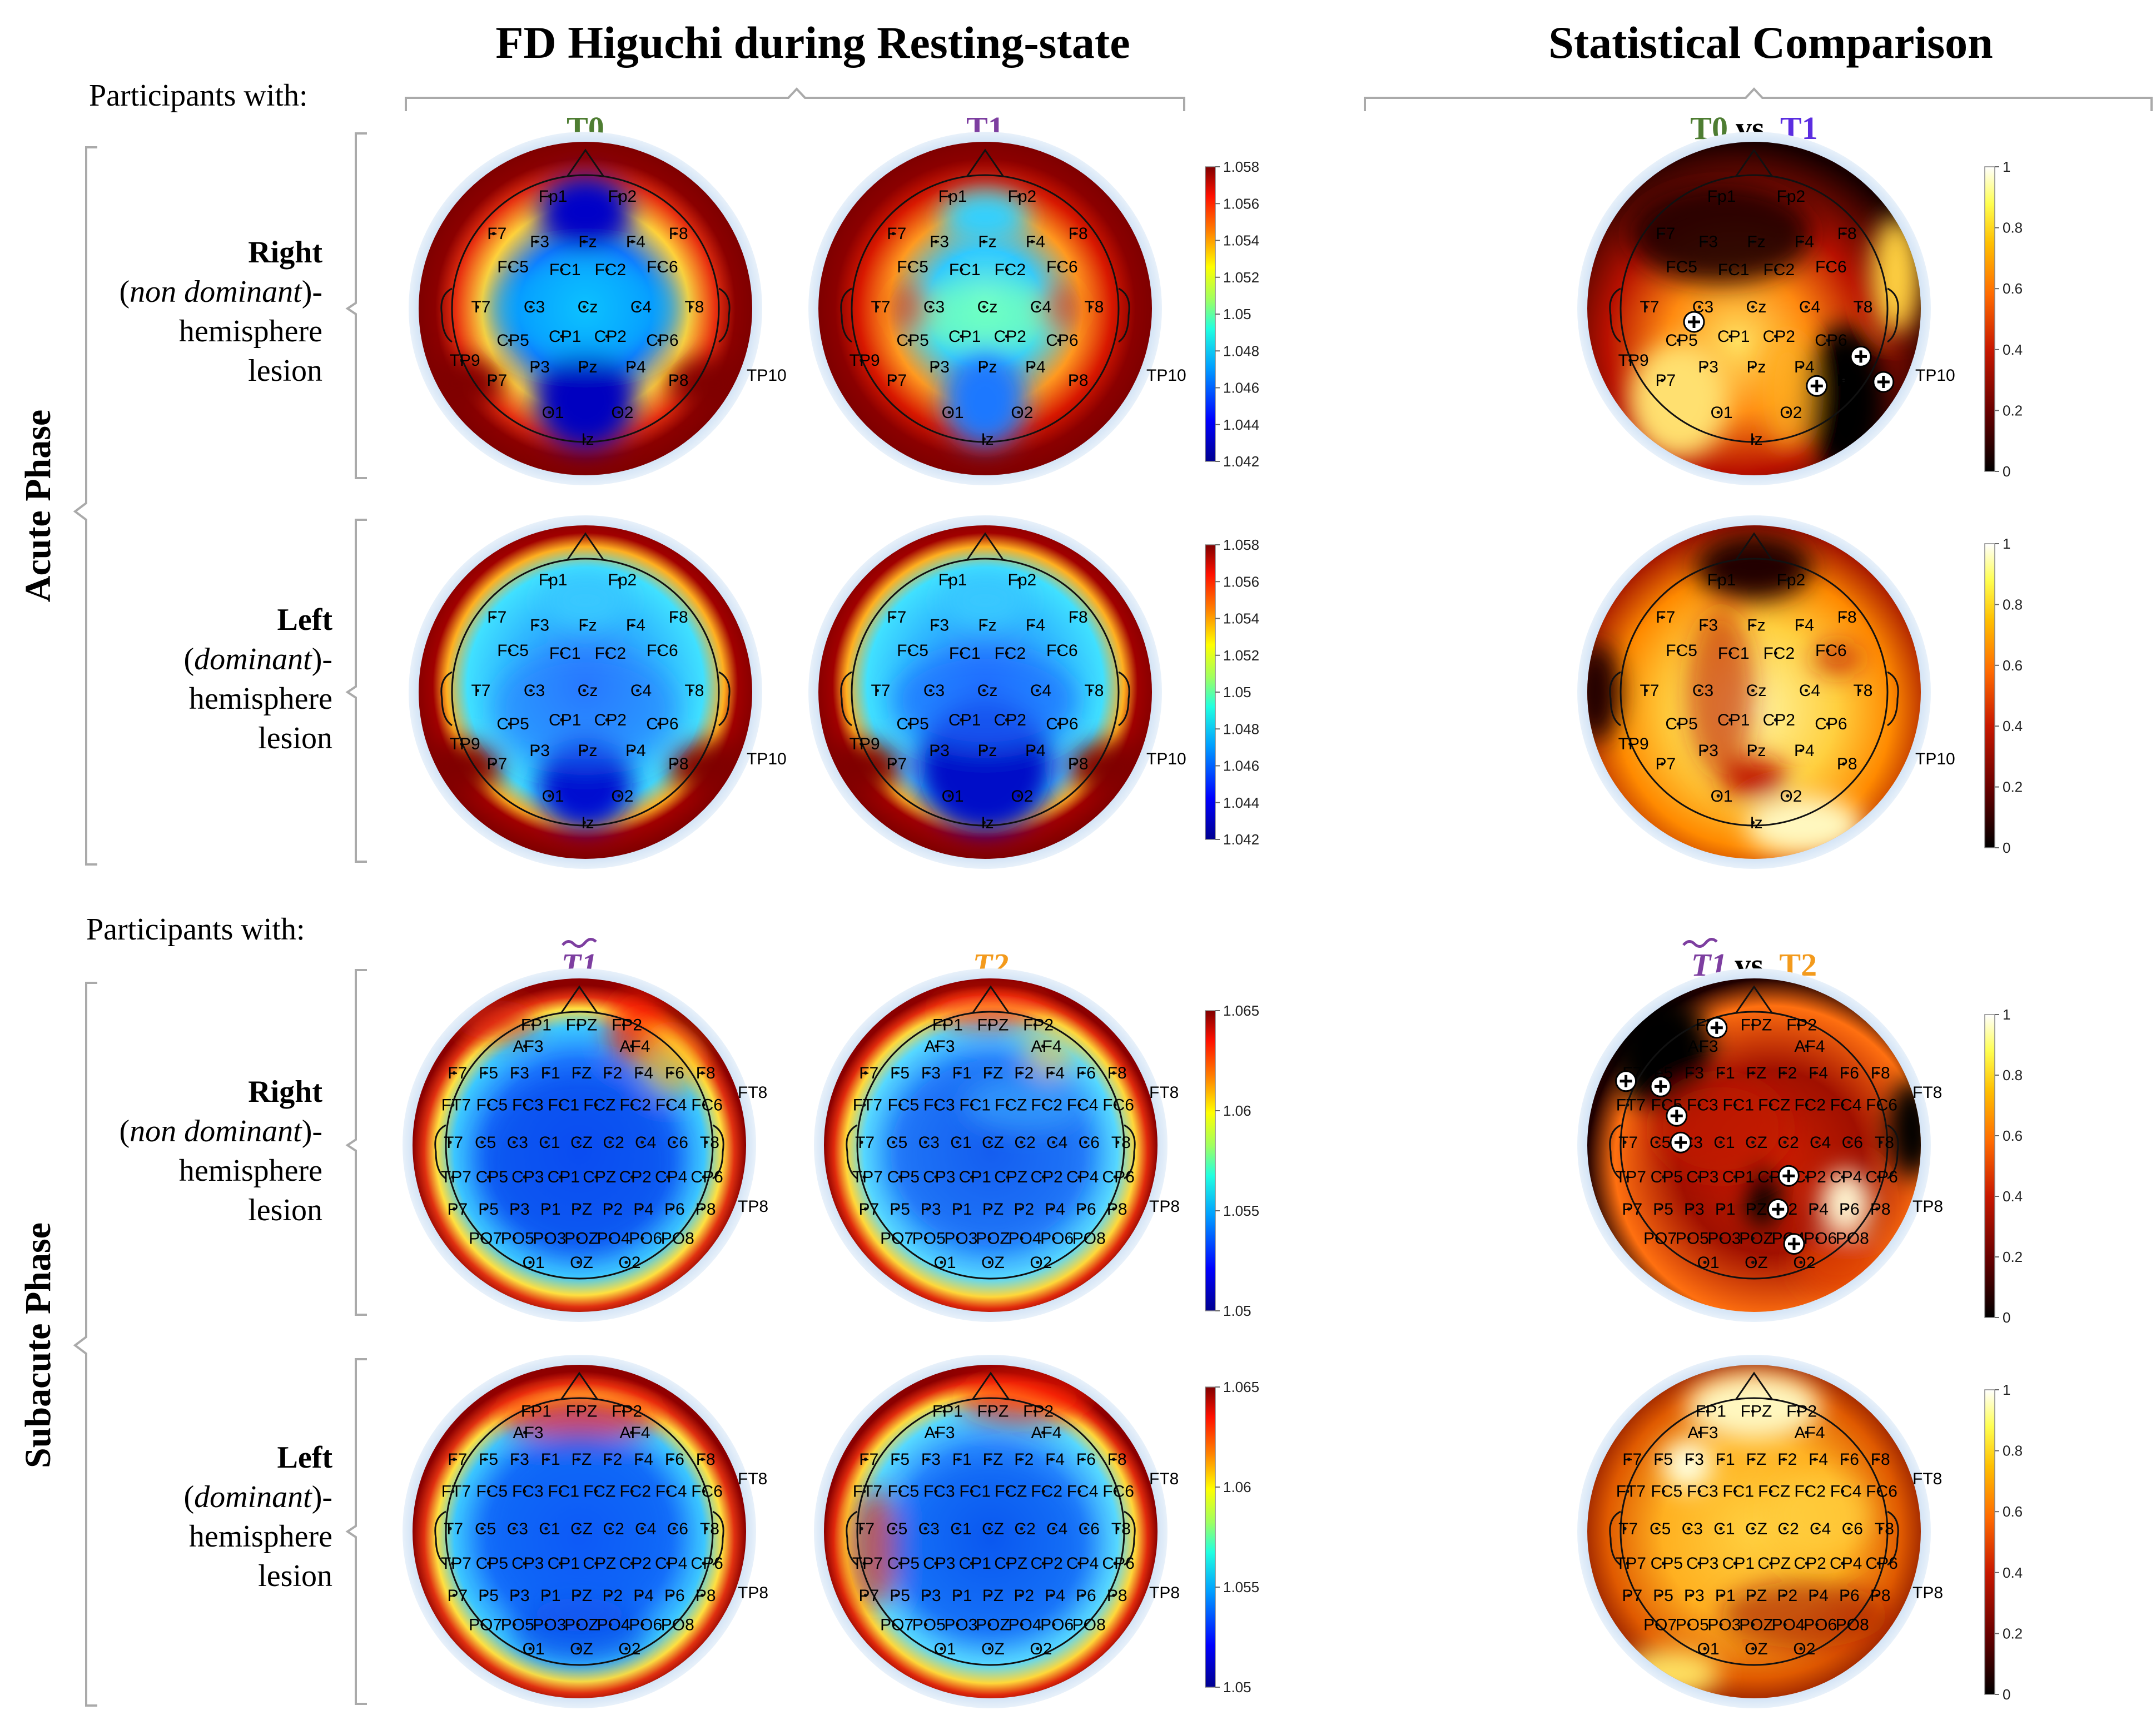 The image size is (2156, 1730). Describe the element at coordinates (1816, 386) in the screenshot. I see `plus-icon` at that location.